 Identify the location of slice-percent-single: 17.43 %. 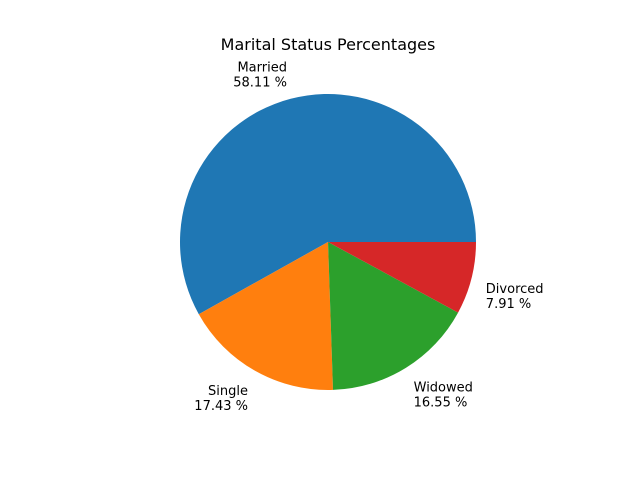
(221, 406).